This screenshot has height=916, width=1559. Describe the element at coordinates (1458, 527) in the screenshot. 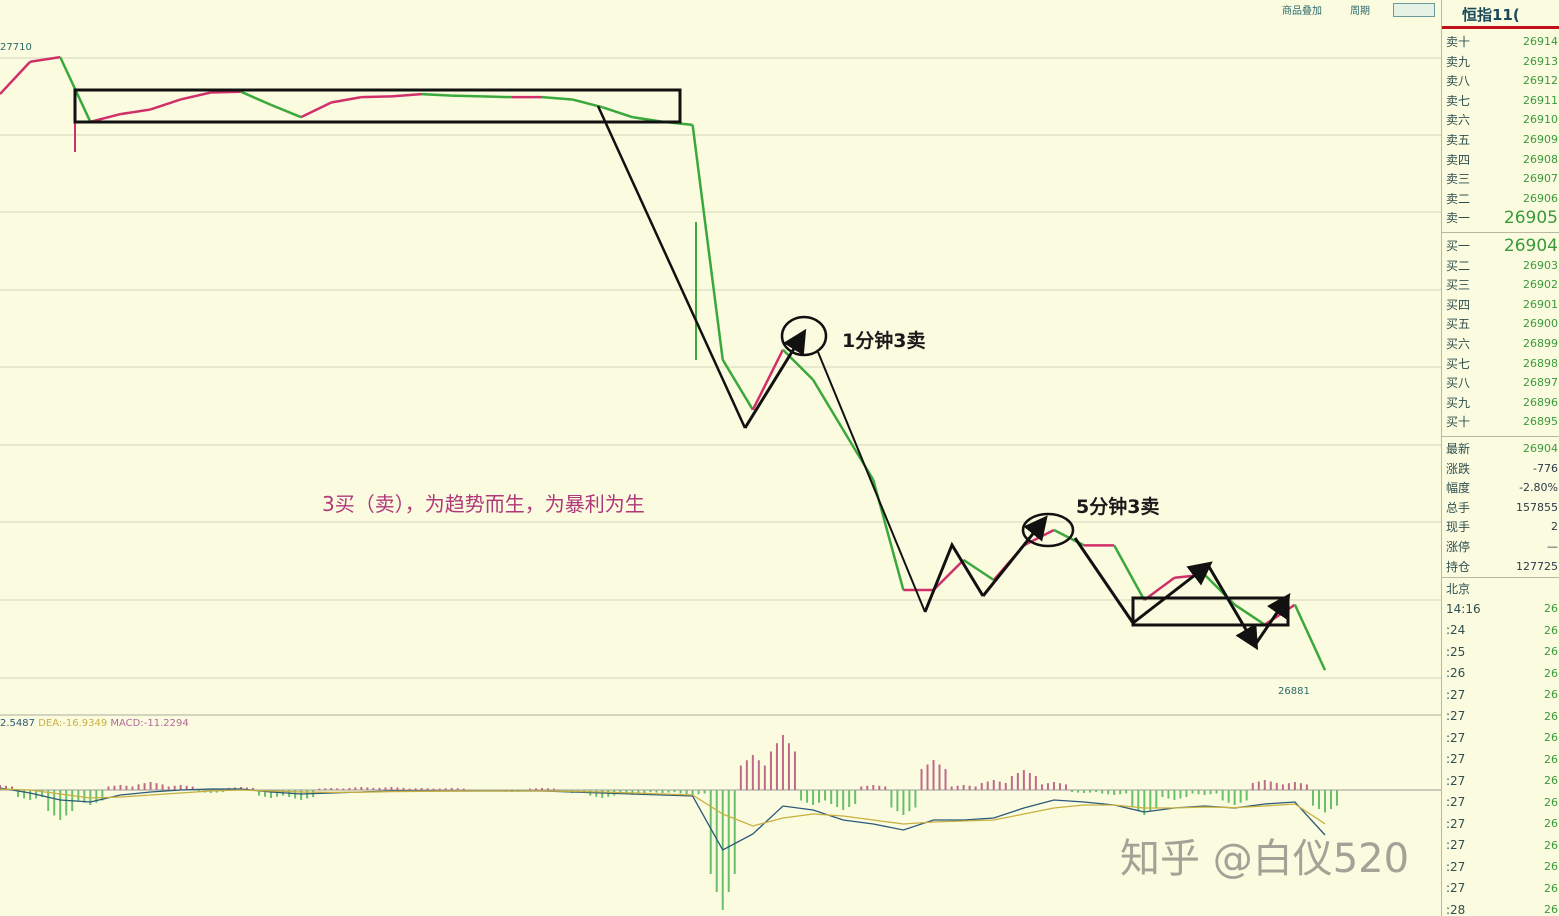

I see `row-label: 现手` at that location.